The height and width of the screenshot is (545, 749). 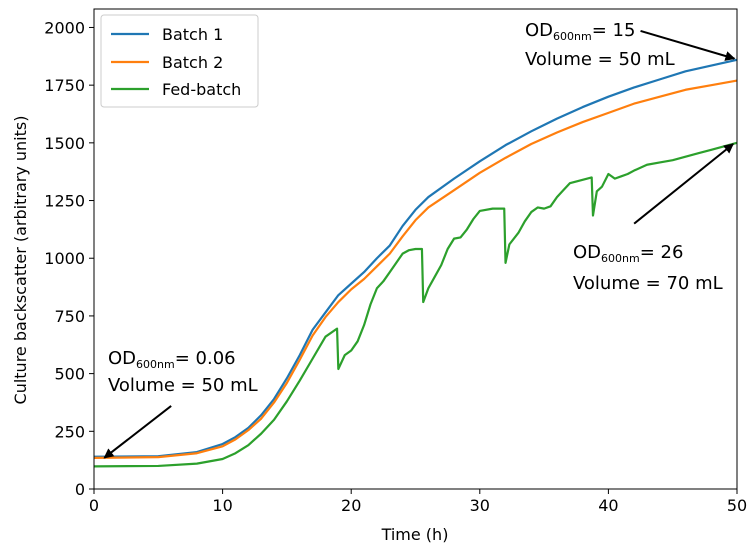 What do you see at coordinates (628, 253) in the screenshot?
I see `annotation-fed-batch-end-line1: OD600nm= 26` at bounding box center [628, 253].